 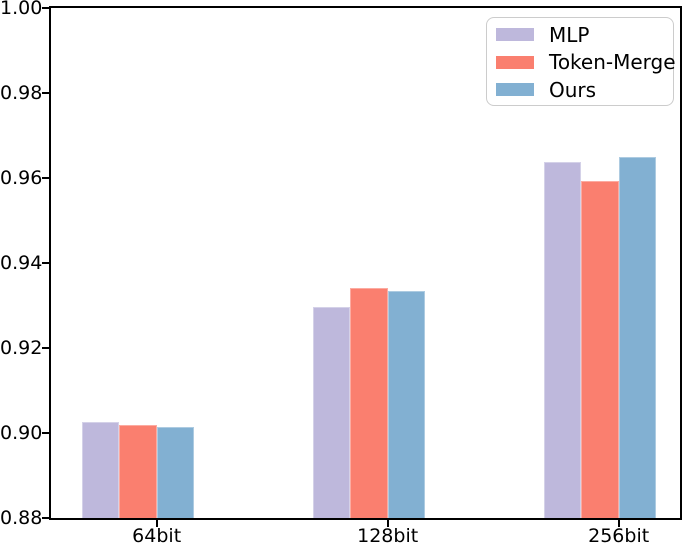 I want to click on bar-mlp-128bit, so click(x=332, y=412).